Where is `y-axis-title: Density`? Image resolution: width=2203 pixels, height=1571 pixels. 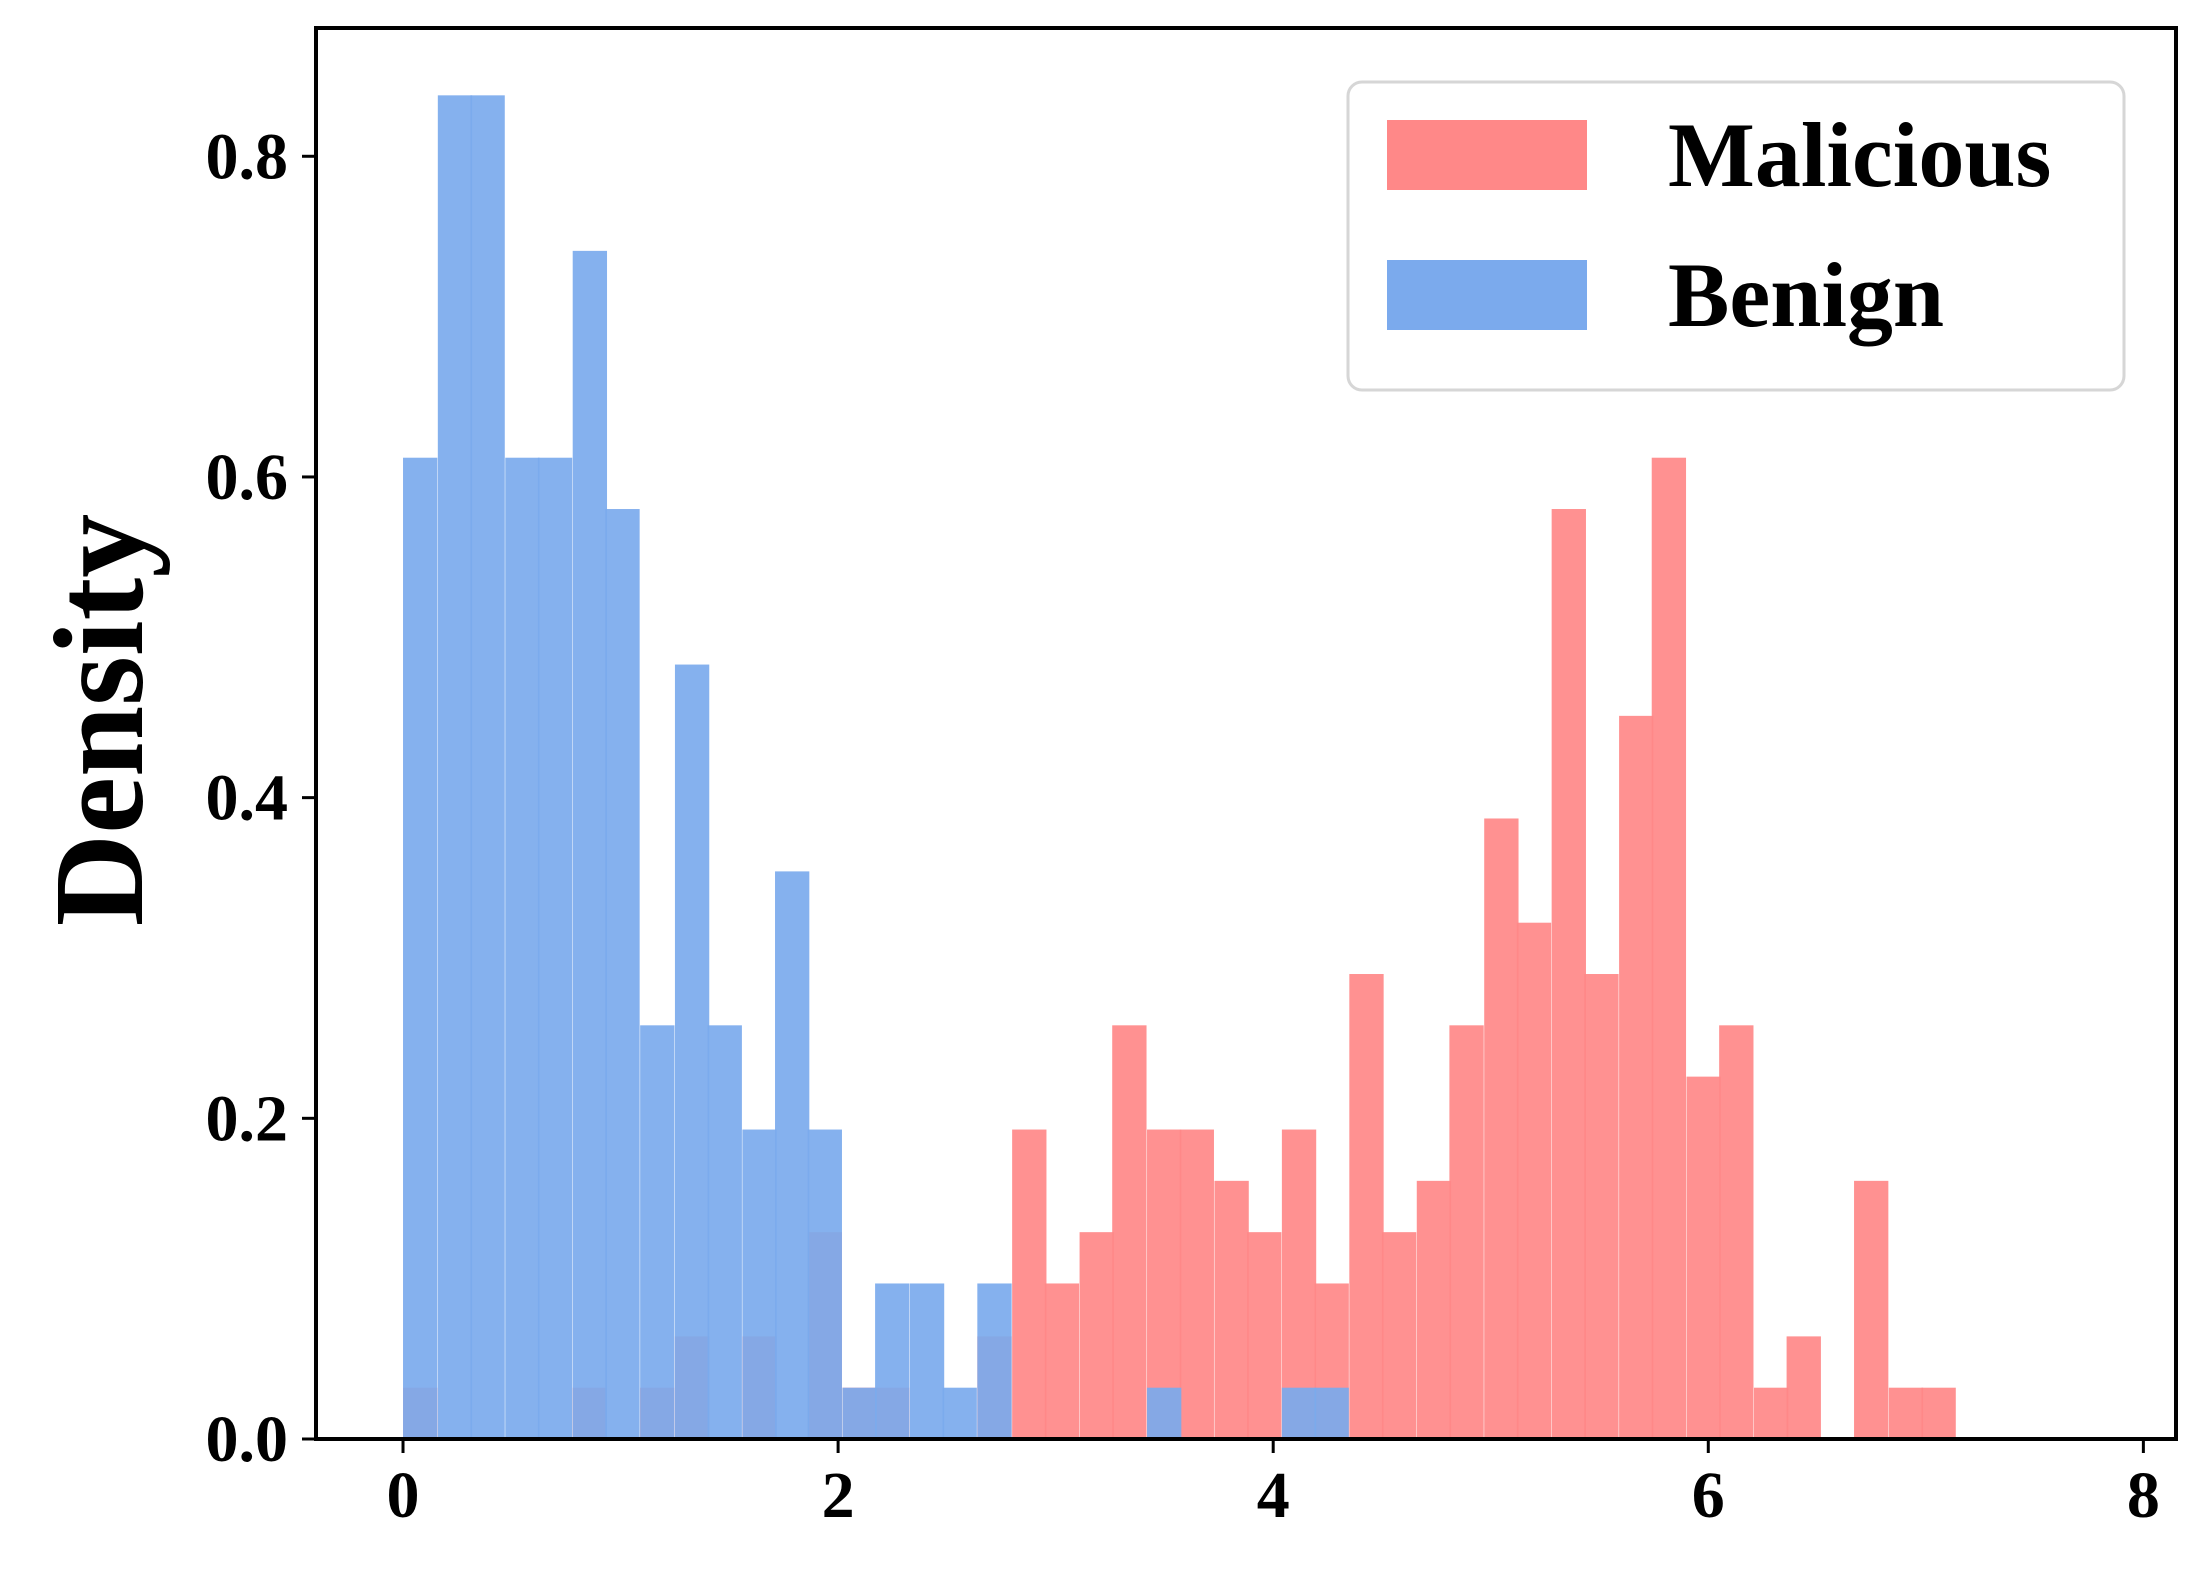 y-axis-title: Density is located at coordinates (99, 720).